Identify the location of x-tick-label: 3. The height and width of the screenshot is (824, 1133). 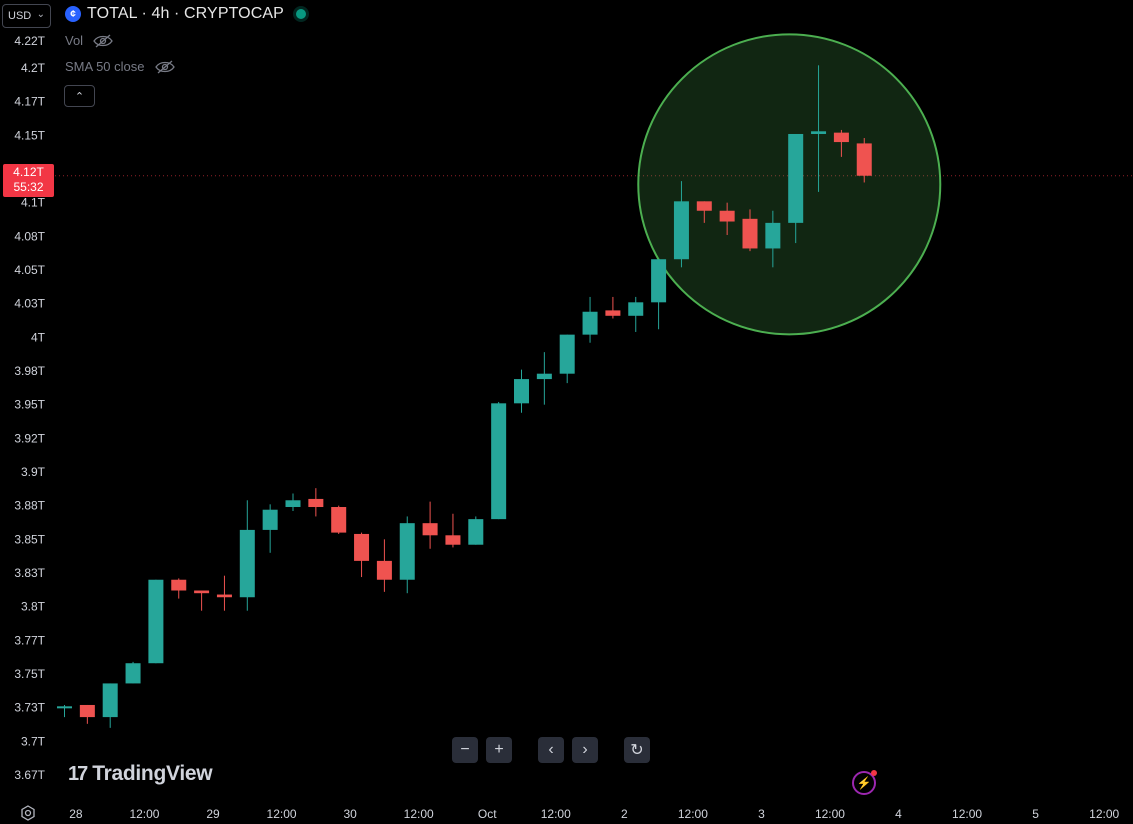
(761, 814).